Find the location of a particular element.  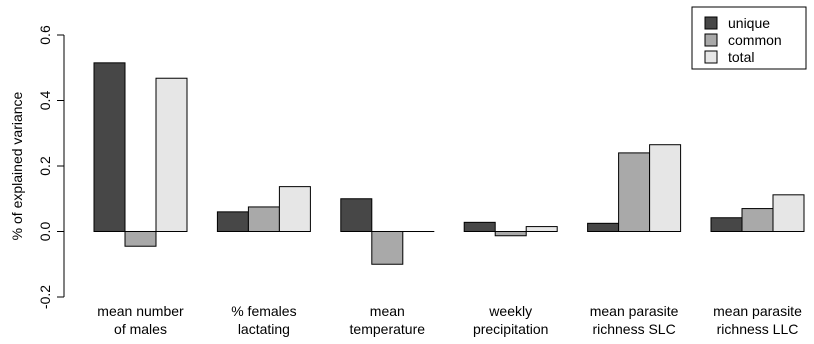

category-label-4: mean parasite richness SLC is located at coordinates (634, 320).